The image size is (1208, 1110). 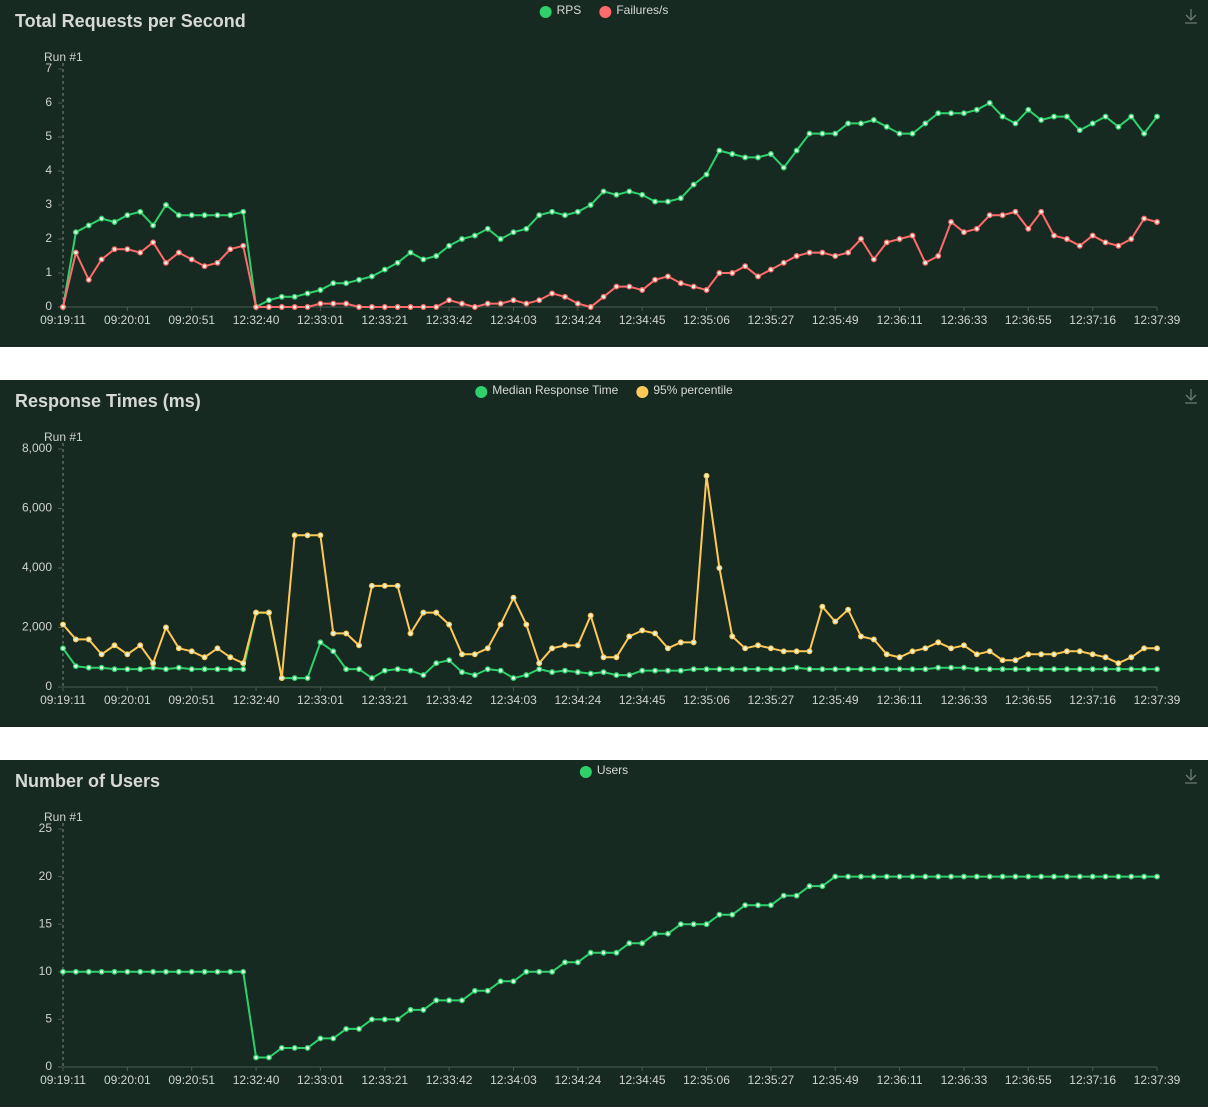 What do you see at coordinates (569, 10) in the screenshot?
I see `legend-label: RPS` at bounding box center [569, 10].